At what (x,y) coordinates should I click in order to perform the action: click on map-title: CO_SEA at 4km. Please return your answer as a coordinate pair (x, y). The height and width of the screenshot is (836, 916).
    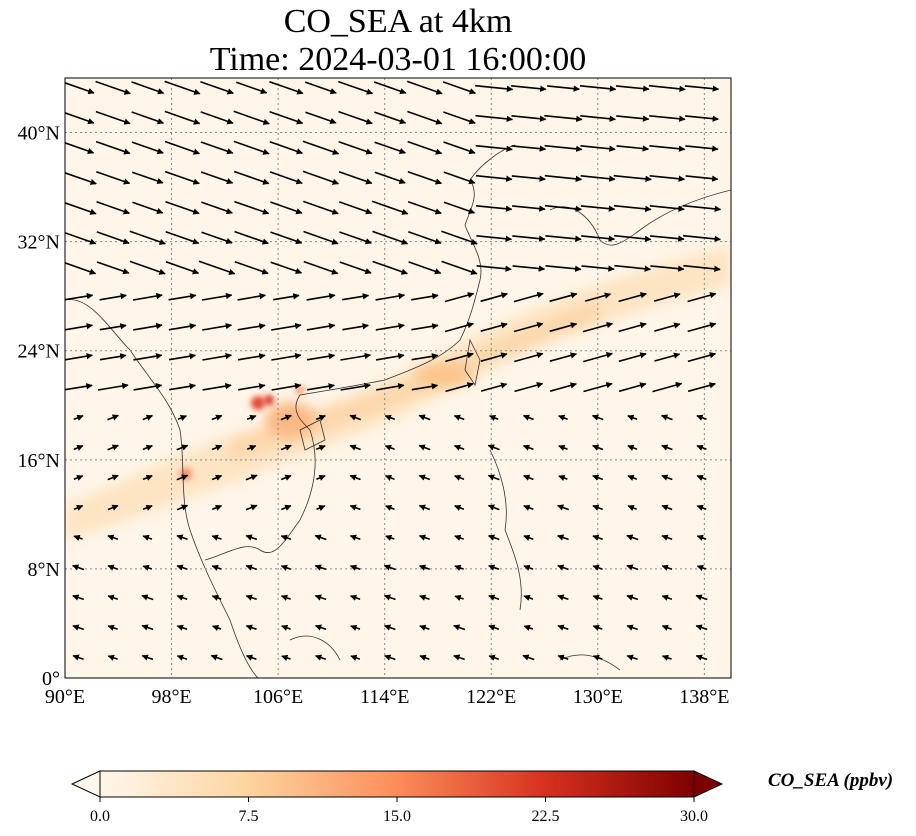
    Looking at the image, I should click on (398, 21).